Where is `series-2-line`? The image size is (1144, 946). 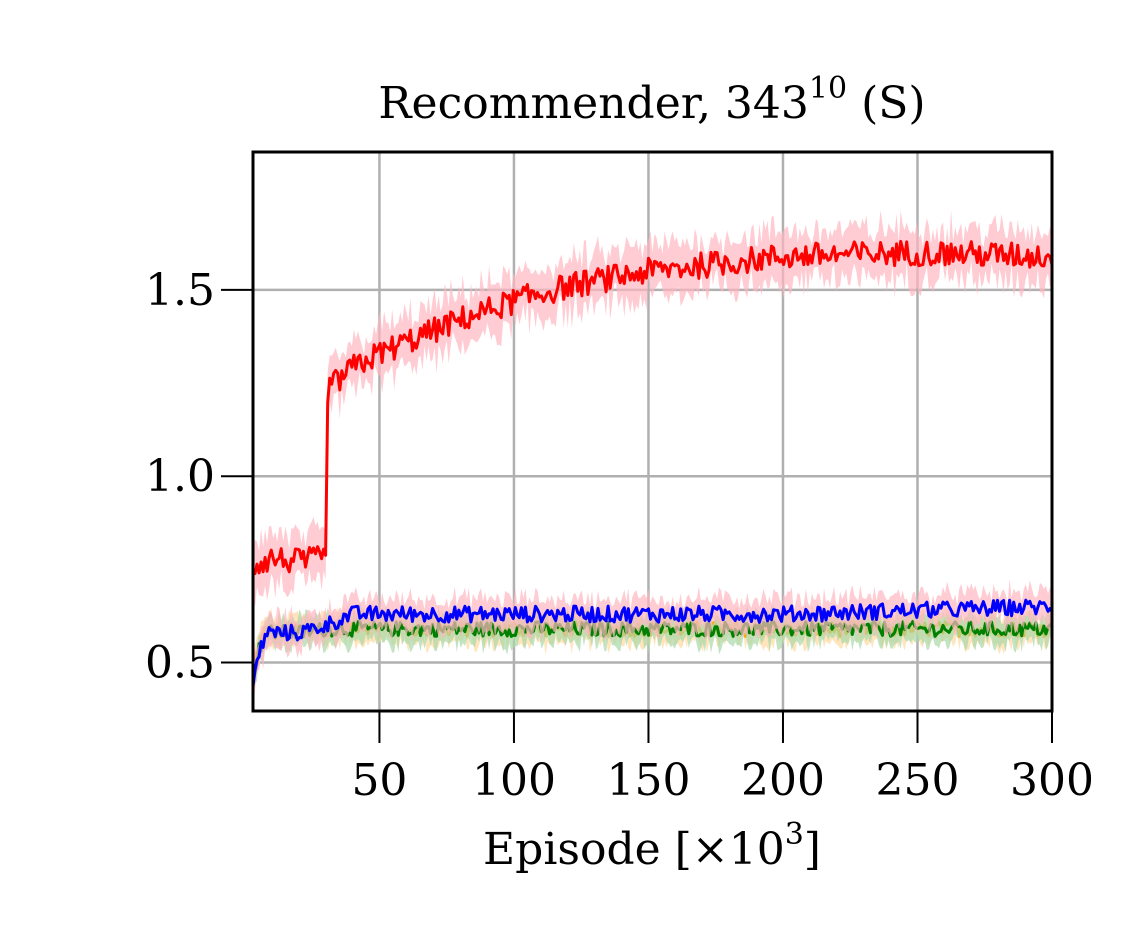 series-2-line is located at coordinates (652, 642).